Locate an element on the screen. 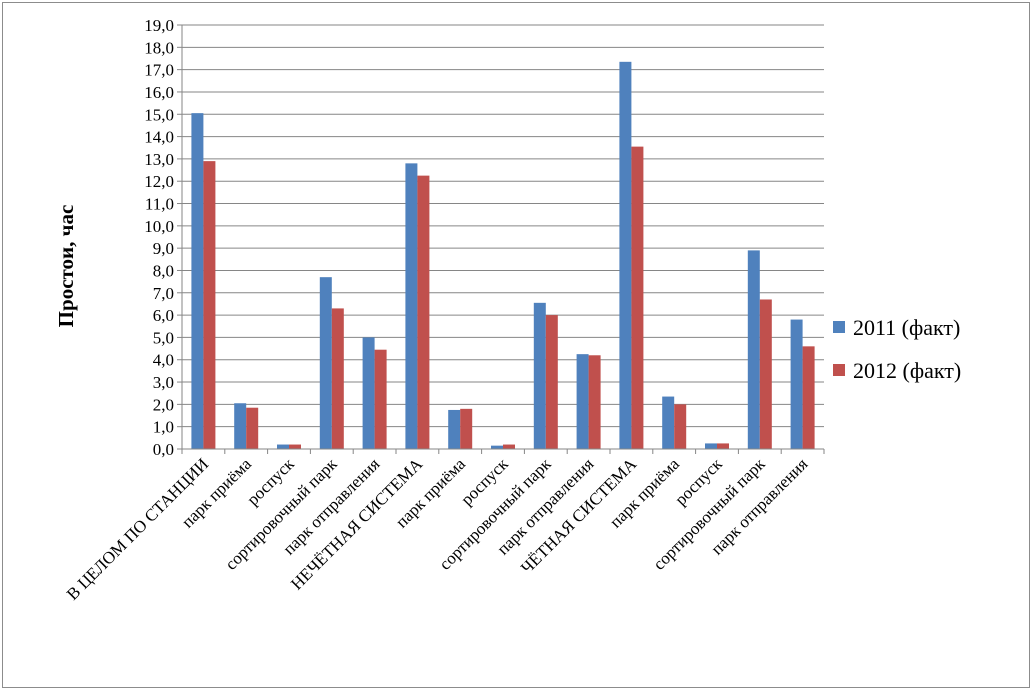  y-tick-label: 13,0 is located at coordinates (159, 159).